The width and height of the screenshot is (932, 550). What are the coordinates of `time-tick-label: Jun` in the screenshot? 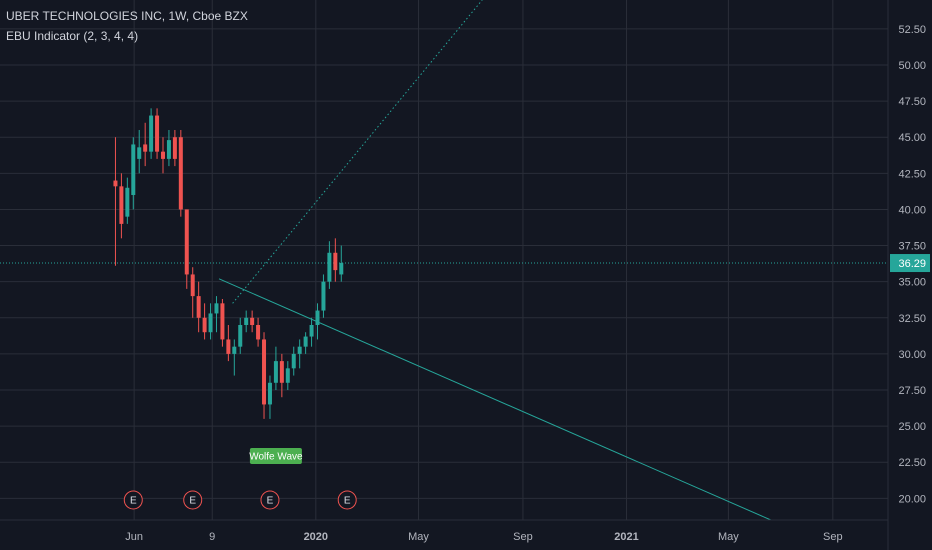 It's located at (134, 537).